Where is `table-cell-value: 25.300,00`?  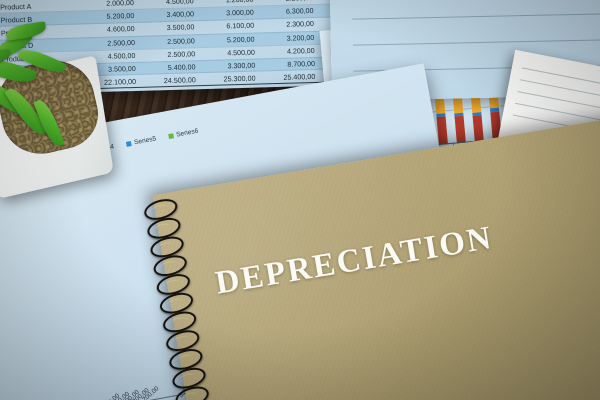
table-cell-value: 25.300,00 is located at coordinates (229, 78).